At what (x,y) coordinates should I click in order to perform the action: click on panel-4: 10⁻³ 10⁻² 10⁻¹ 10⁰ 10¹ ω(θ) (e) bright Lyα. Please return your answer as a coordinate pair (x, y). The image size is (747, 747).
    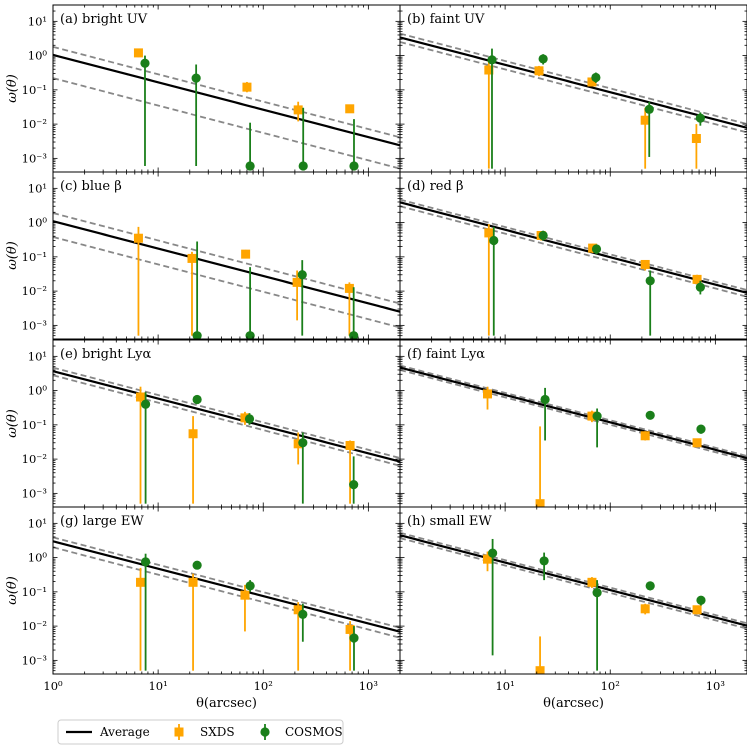
    Looking at the image, I should click on (203, 423).